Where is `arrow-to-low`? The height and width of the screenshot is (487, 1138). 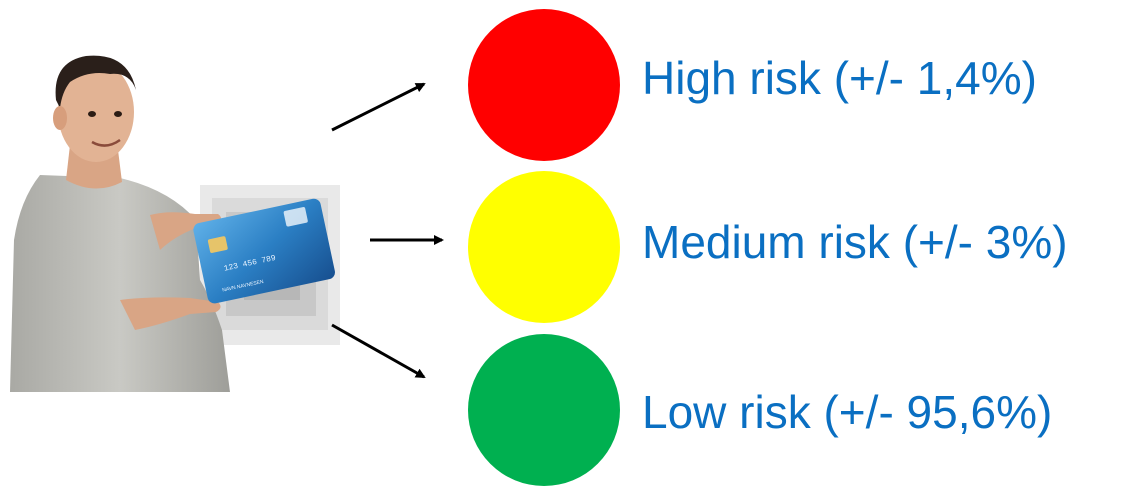
arrow-to-low is located at coordinates (378, 351).